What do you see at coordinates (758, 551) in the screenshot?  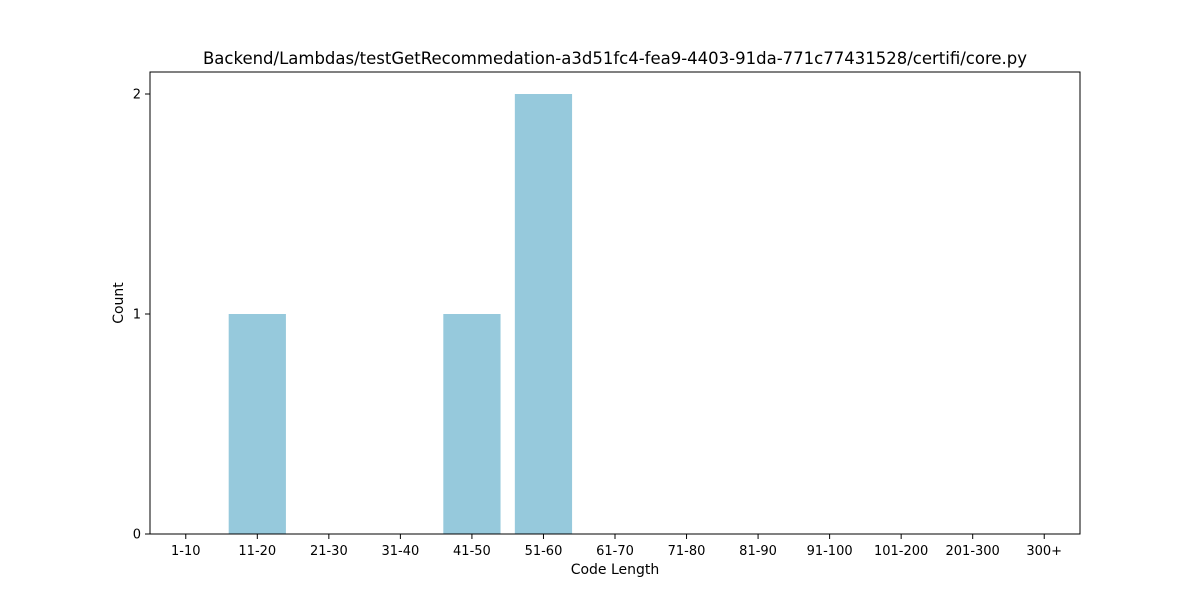 I see `x-tick-label: 81-90` at bounding box center [758, 551].